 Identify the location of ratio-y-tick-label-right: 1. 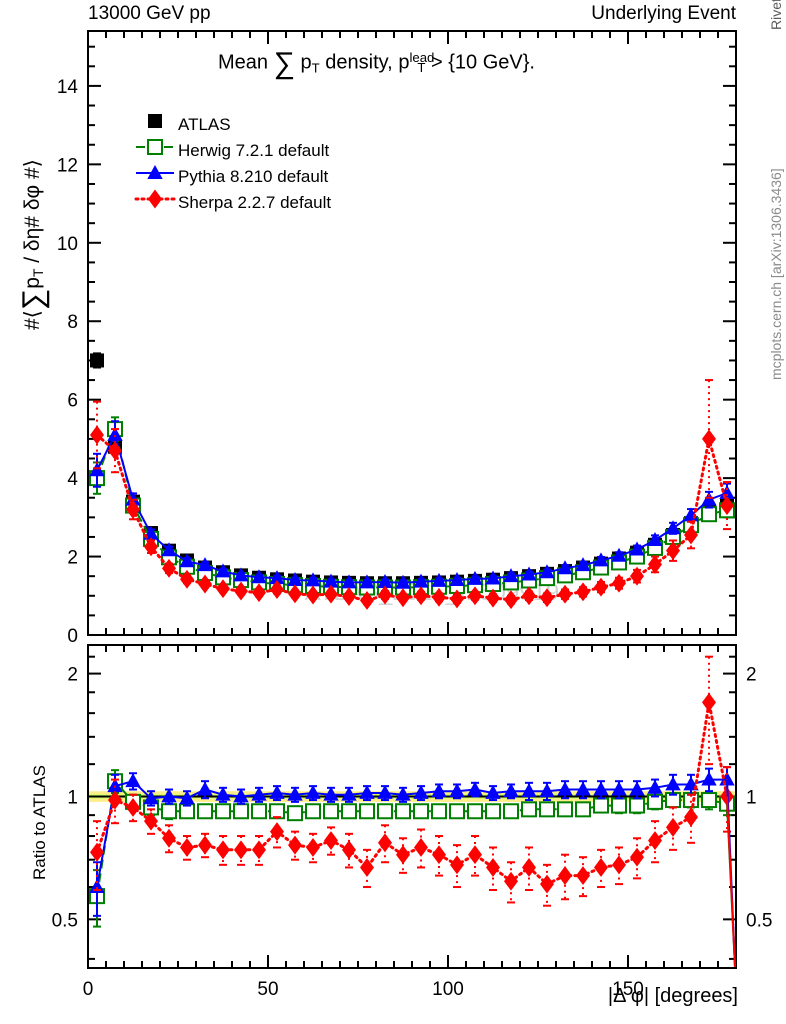
(751, 797).